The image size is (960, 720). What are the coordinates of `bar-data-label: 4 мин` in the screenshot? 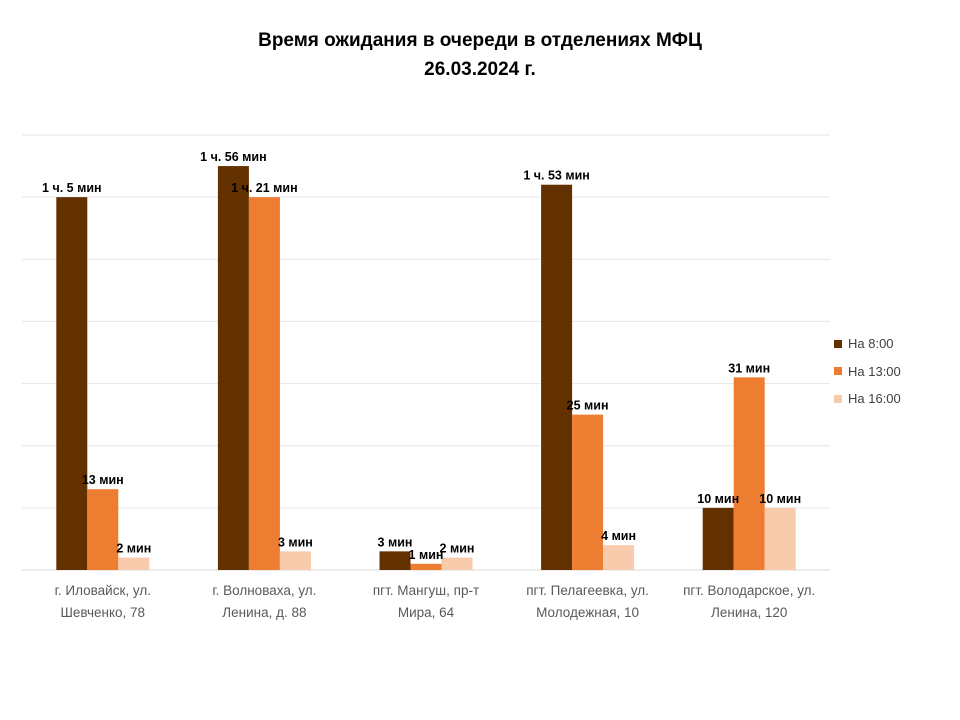 It's located at (618, 536).